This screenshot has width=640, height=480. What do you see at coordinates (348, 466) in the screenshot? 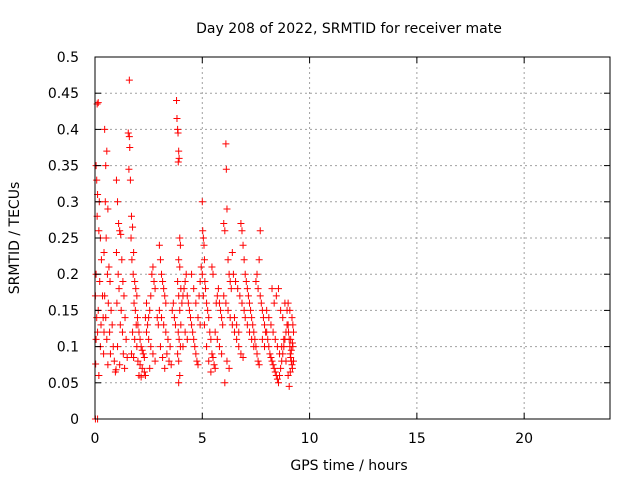
I see `x-axis-label: GPS time / hours` at bounding box center [348, 466].